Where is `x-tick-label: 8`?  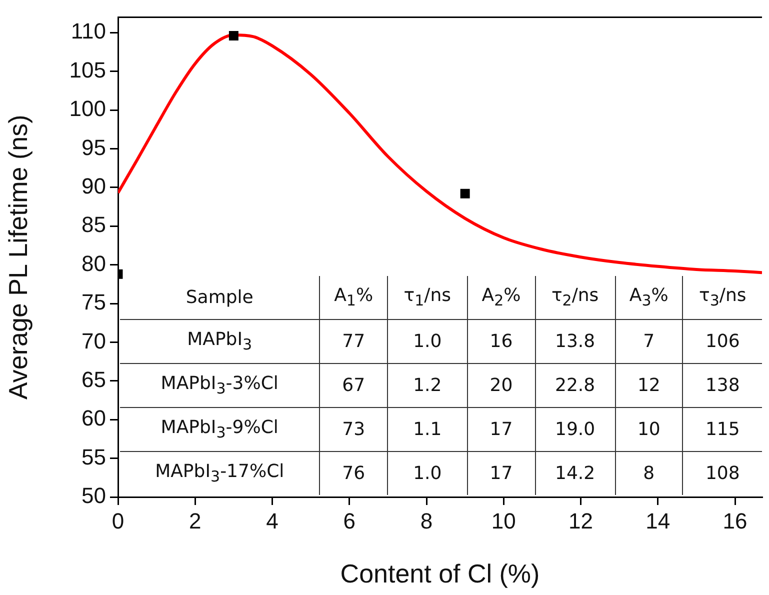
x-tick-label: 8 is located at coordinates (426, 521).